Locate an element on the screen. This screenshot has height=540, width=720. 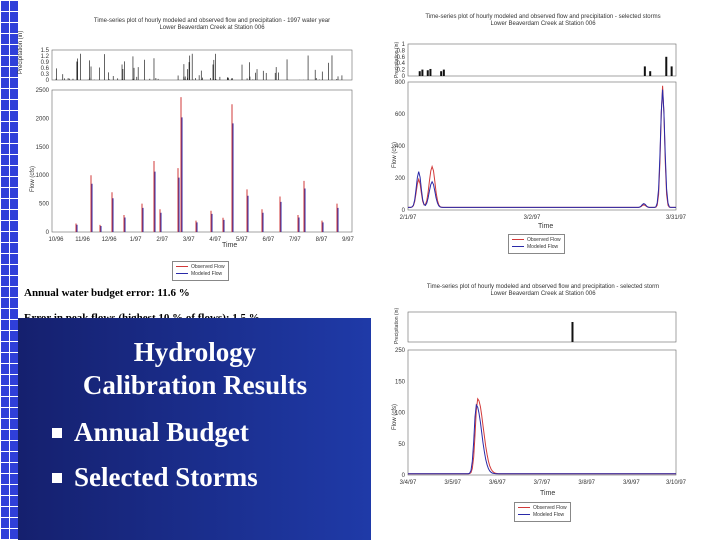
right-top-title-line2: Lower Beaverdam Creek at Station 006 is located at coordinates (543, 24).